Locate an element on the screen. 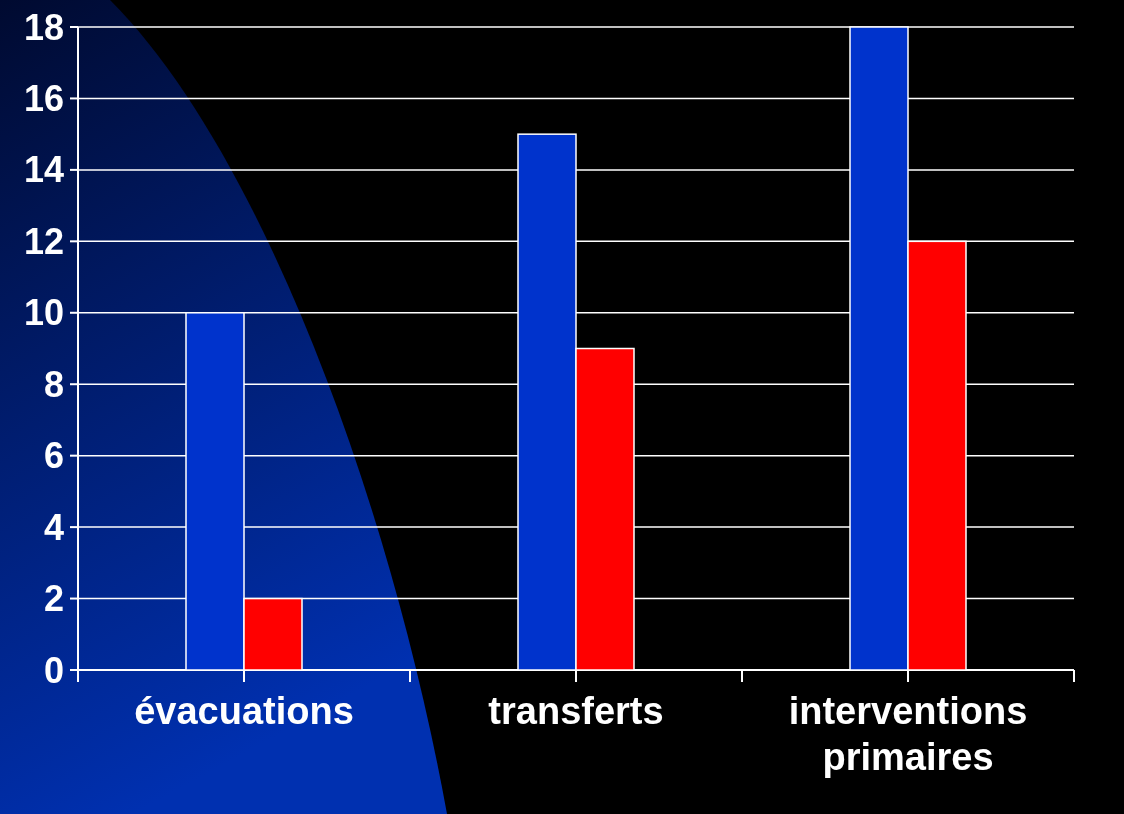  y-tick-label: 18 is located at coordinates (43, 27).